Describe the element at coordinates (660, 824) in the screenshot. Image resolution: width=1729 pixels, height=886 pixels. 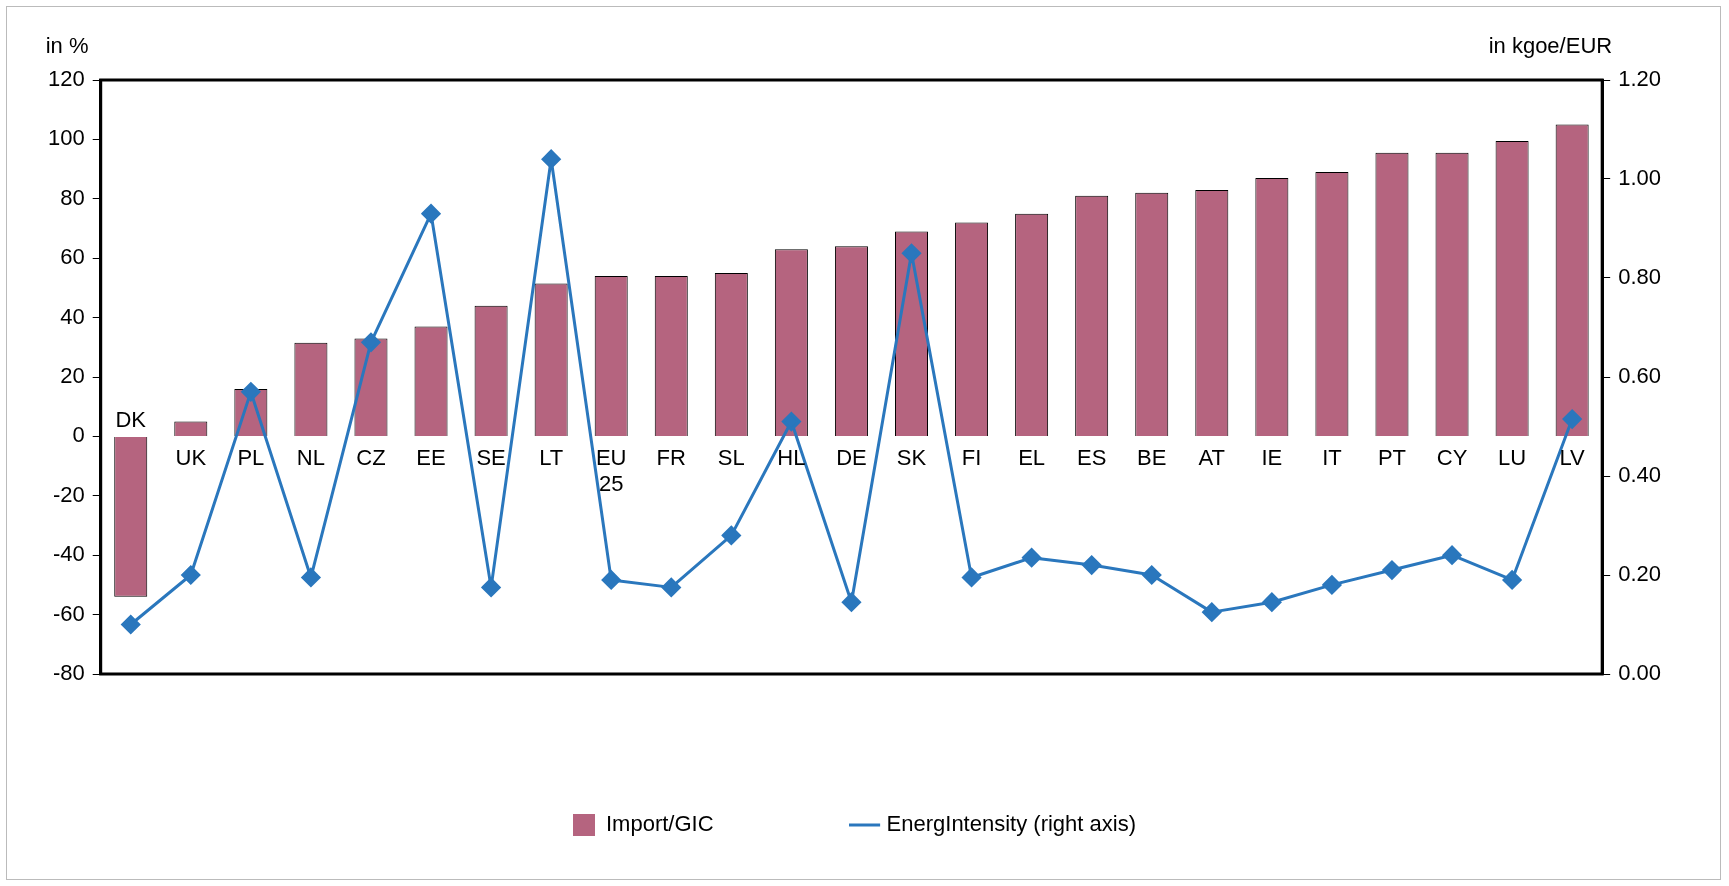
I see `legend-label: Import/GIC` at that location.